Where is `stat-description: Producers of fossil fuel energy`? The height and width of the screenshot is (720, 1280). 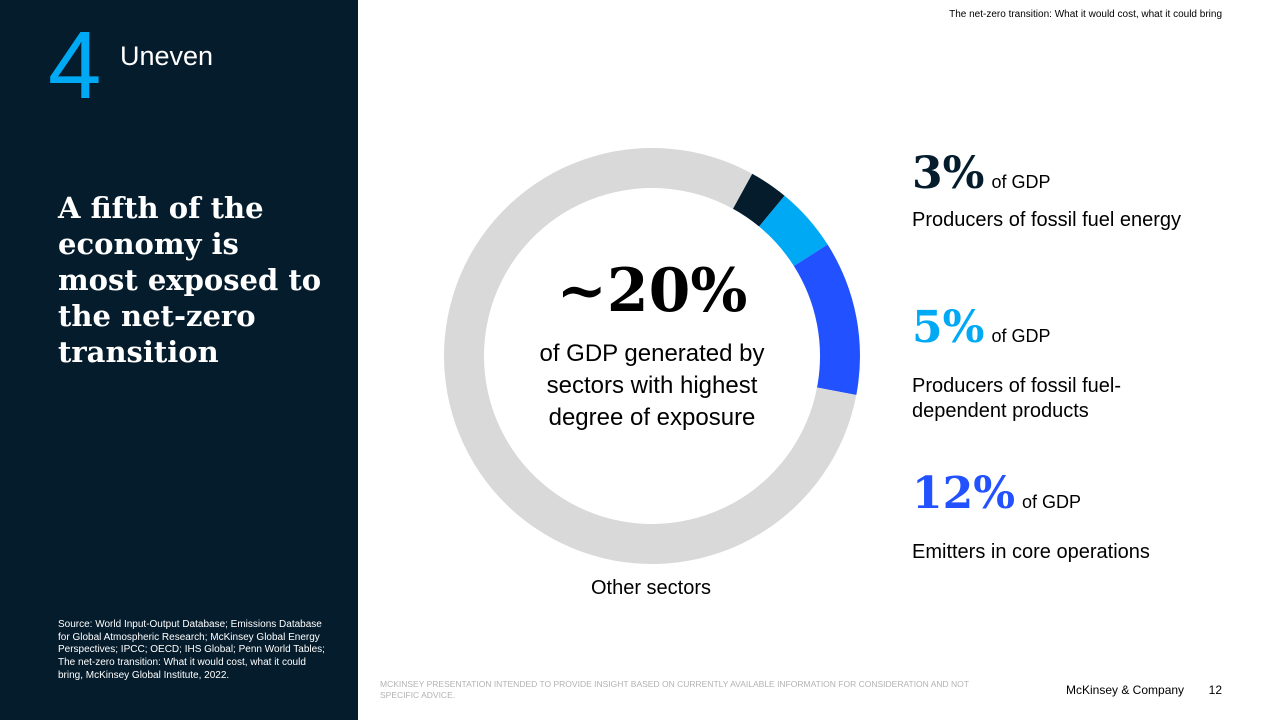
stat-description: Producers of fossil fuel energy is located at coordinates (1047, 220).